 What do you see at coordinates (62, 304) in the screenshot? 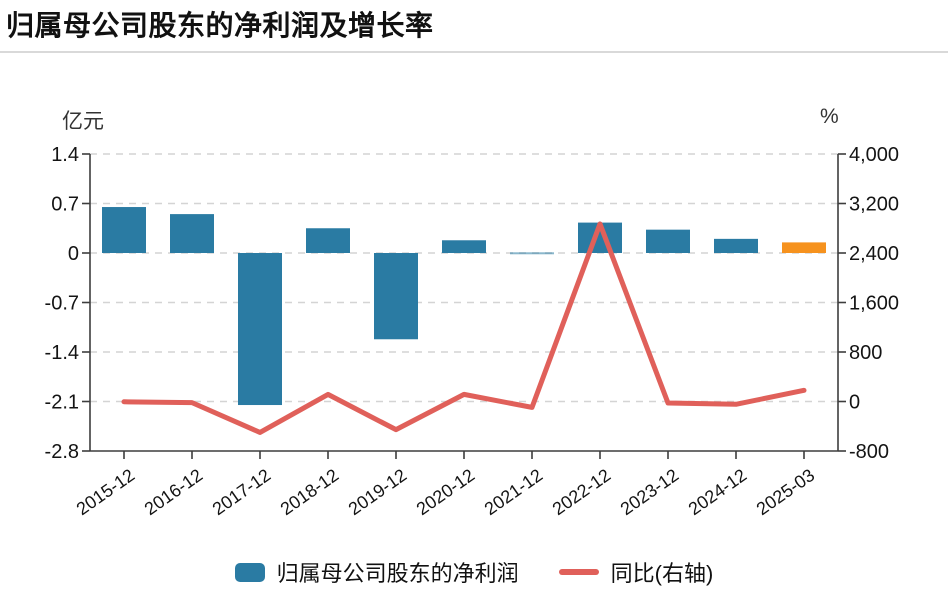
I see `left-tick-label: -0.7` at bounding box center [62, 304].